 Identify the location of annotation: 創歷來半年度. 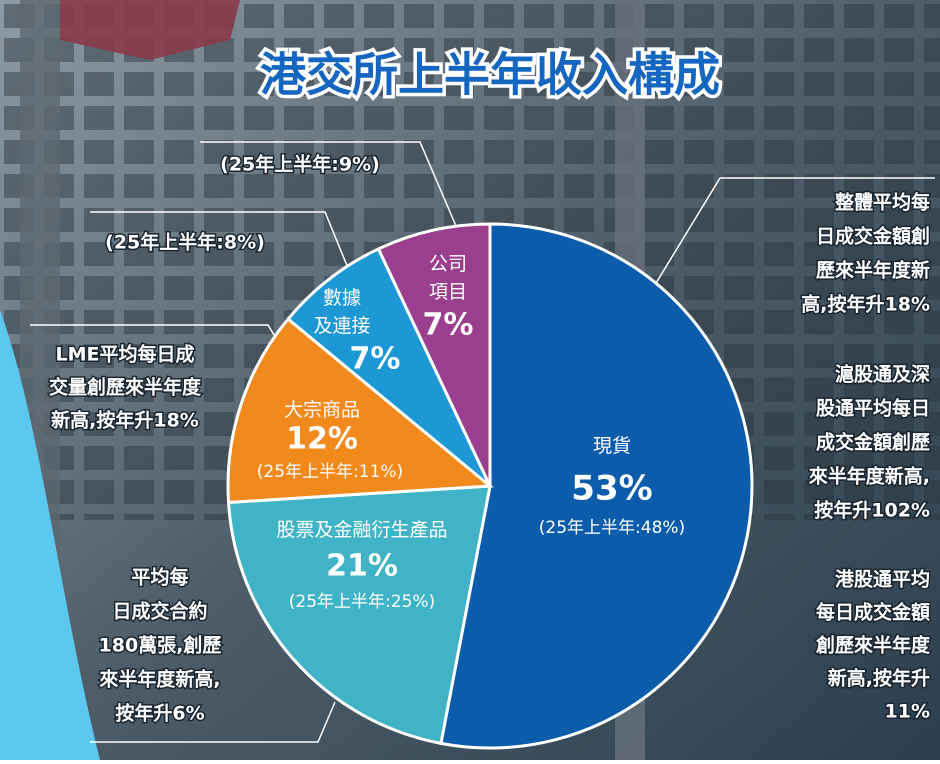
(873, 645).